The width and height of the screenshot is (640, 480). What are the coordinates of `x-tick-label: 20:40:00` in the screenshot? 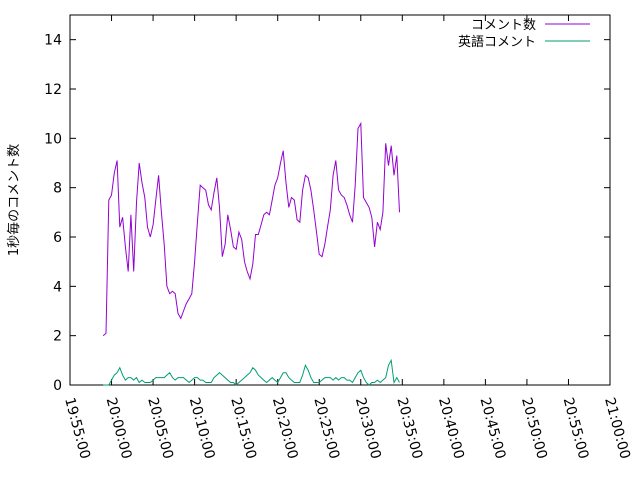 It's located at (451, 428).